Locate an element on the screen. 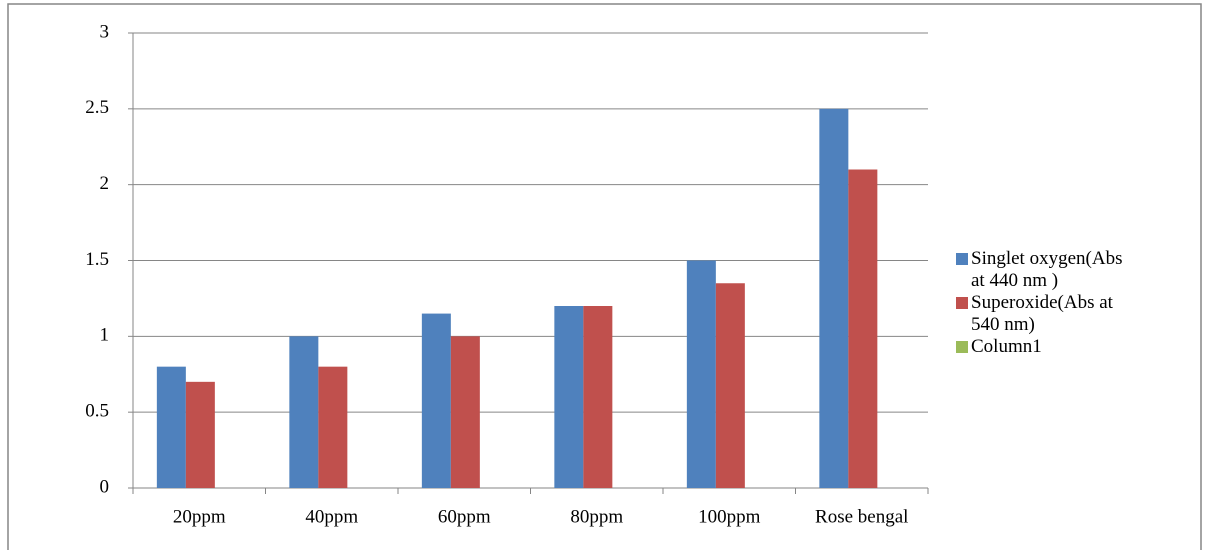 This screenshot has width=1205, height=550. x-tick-label: 60ppm is located at coordinates (464, 516).